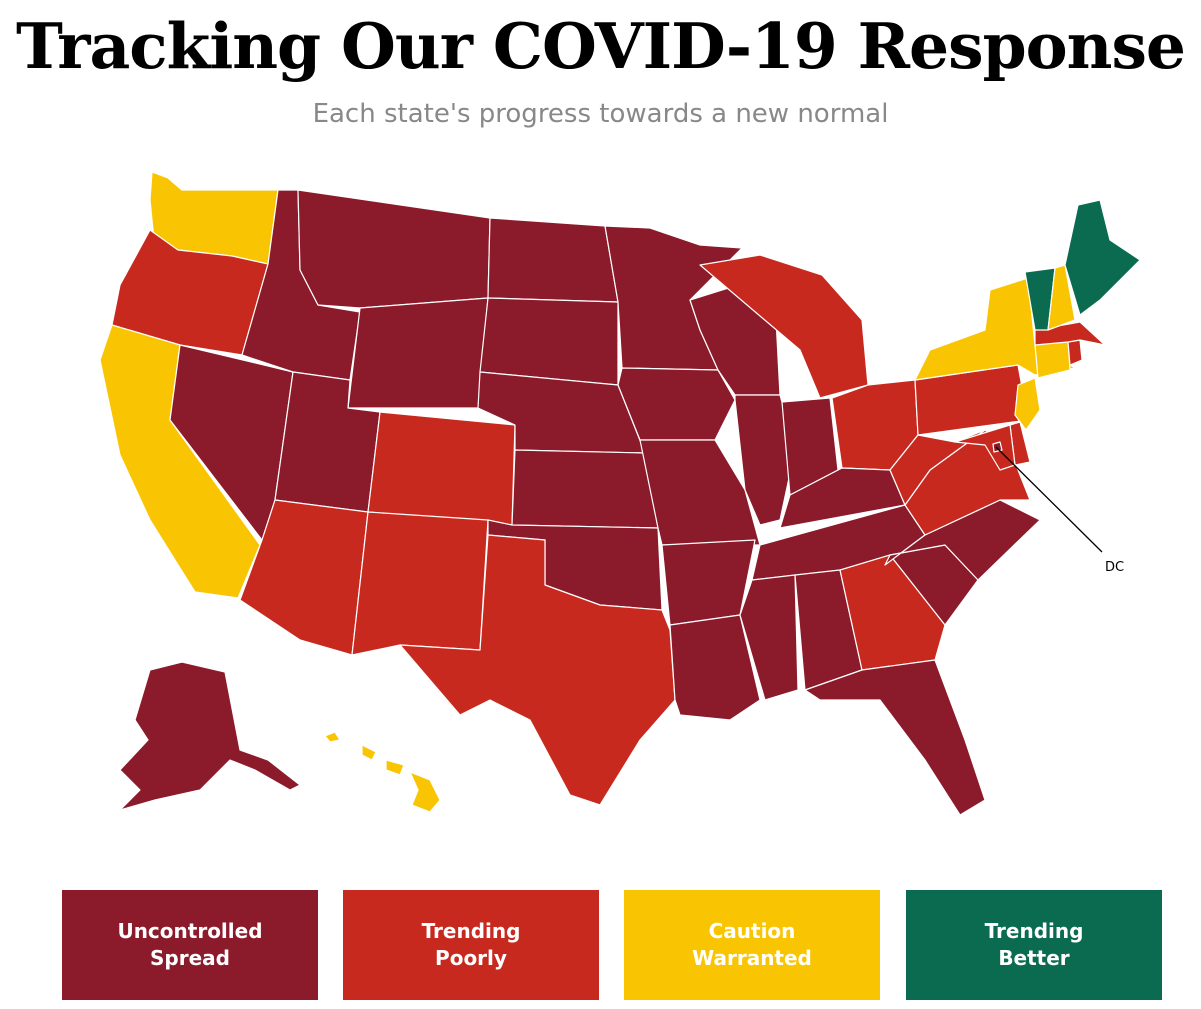 The width and height of the screenshot is (1201, 1009). I want to click on state-ct, so click(1052, 359).